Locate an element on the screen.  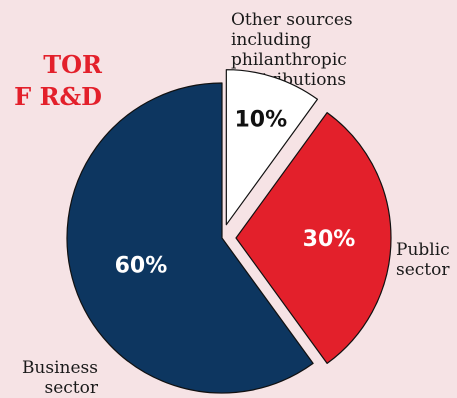
slice-label-public-sector: Public sector is located at coordinates (423, 260).